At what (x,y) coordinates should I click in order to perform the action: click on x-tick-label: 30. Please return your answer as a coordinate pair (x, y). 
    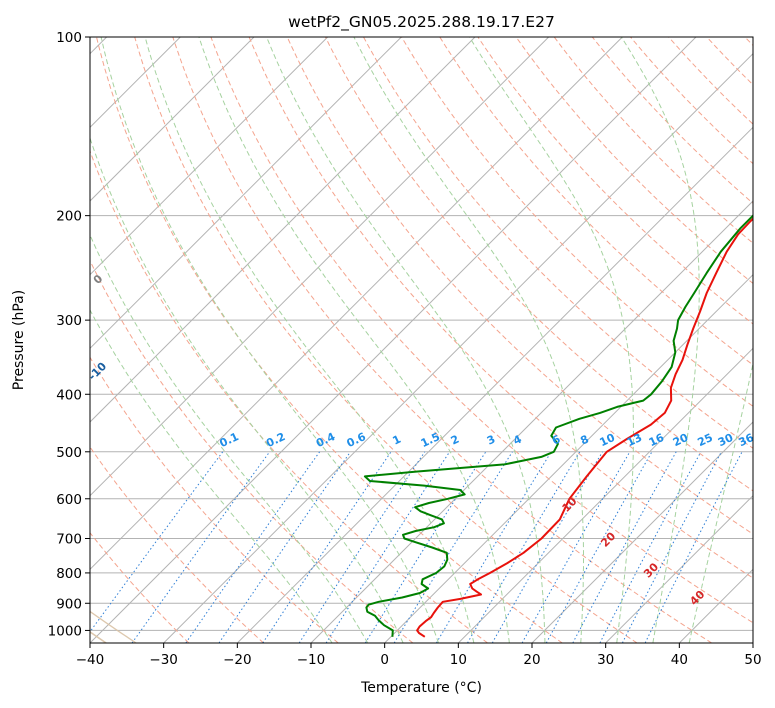
    Looking at the image, I should click on (605, 660).